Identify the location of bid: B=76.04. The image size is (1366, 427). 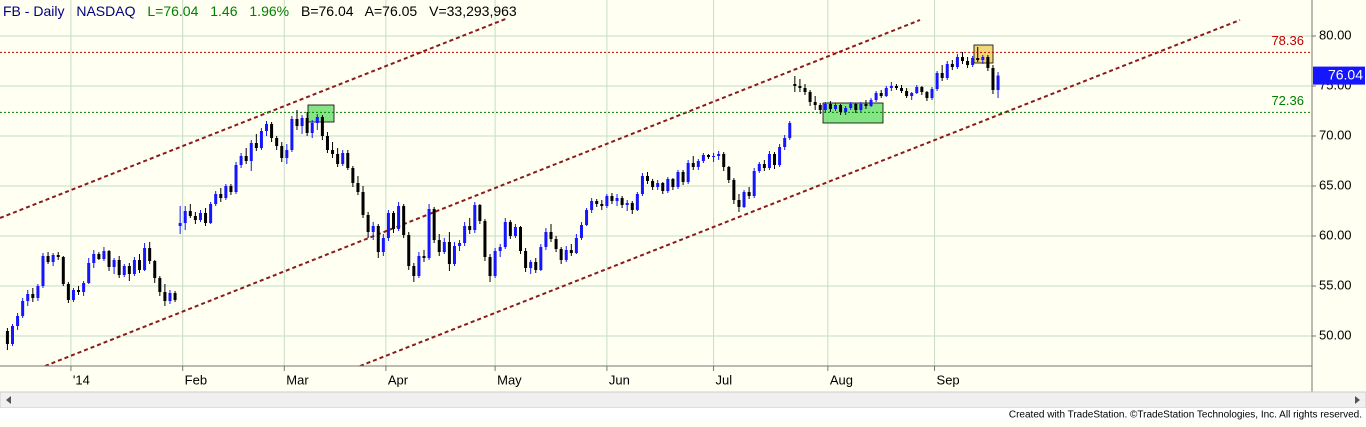
(327, 11).